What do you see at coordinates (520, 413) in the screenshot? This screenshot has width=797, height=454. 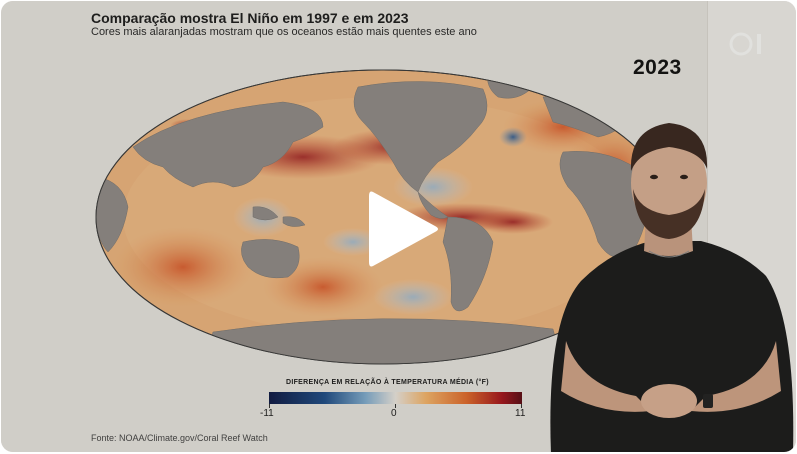 I see `legend-max: 11` at bounding box center [520, 413].